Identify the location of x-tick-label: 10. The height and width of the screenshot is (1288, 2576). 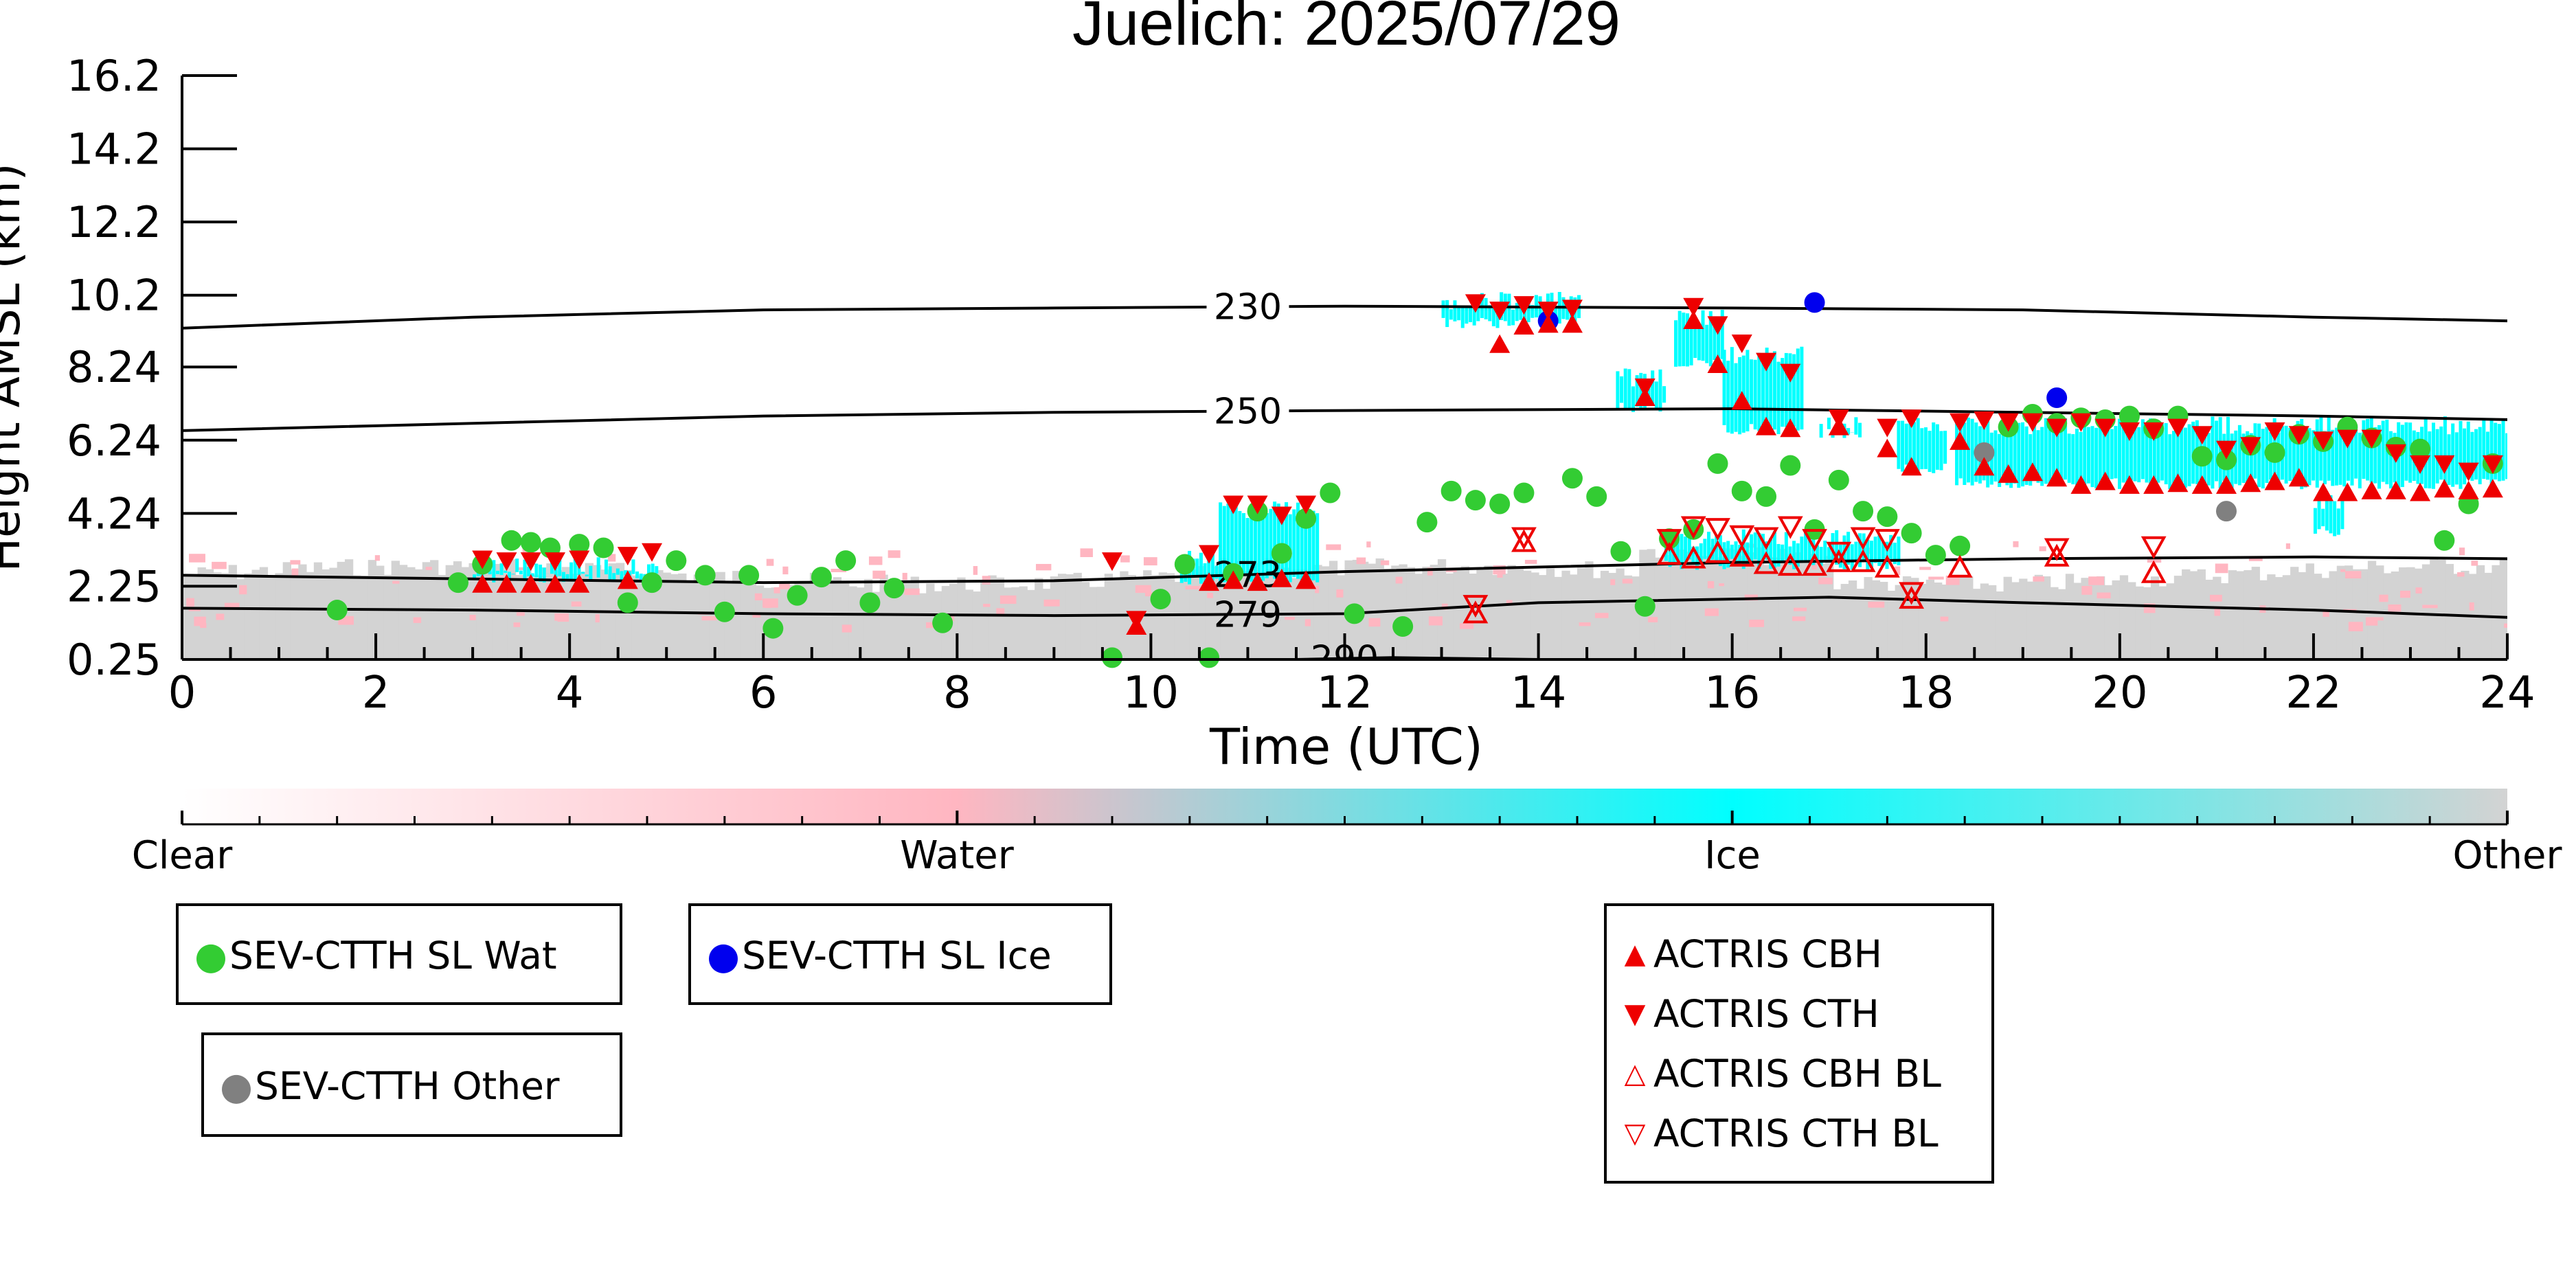
(1151, 693).